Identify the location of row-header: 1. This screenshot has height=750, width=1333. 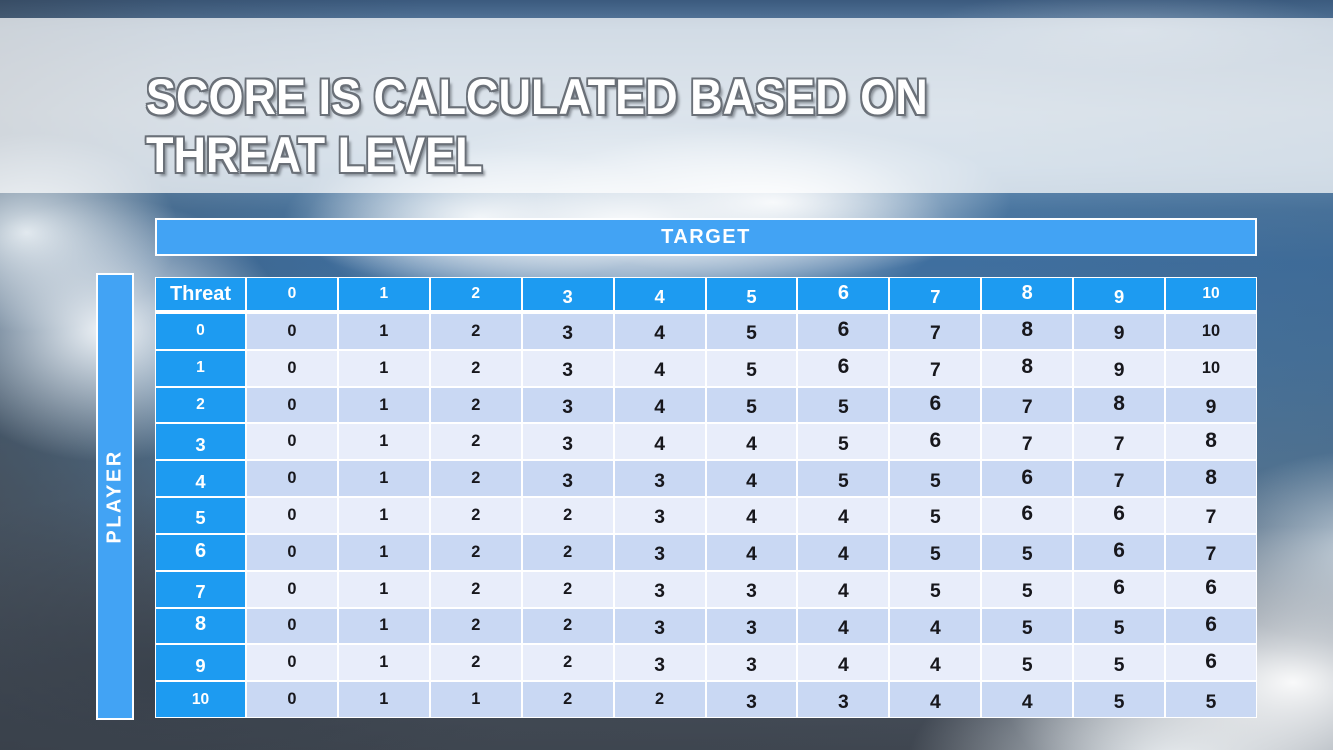
(200, 368).